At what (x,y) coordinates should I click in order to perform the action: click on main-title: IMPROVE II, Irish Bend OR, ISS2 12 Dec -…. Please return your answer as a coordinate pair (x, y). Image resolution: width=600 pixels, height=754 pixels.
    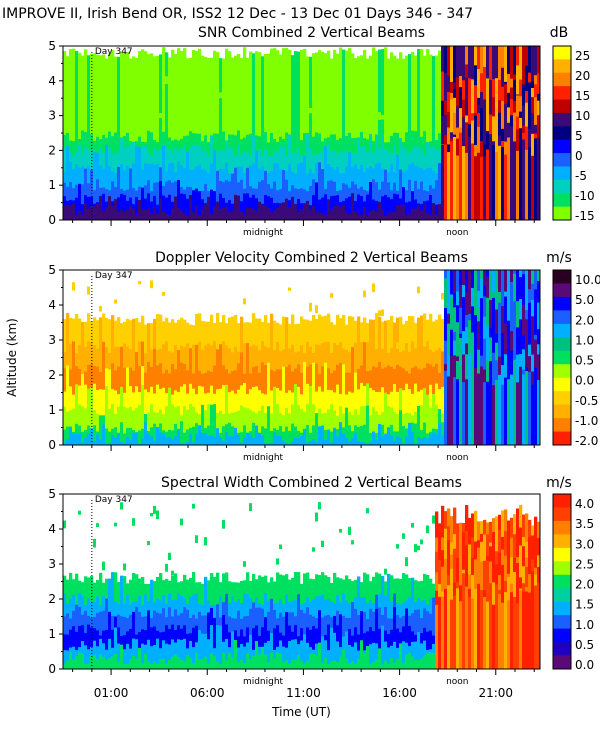
    Looking at the image, I should click on (237, 14).